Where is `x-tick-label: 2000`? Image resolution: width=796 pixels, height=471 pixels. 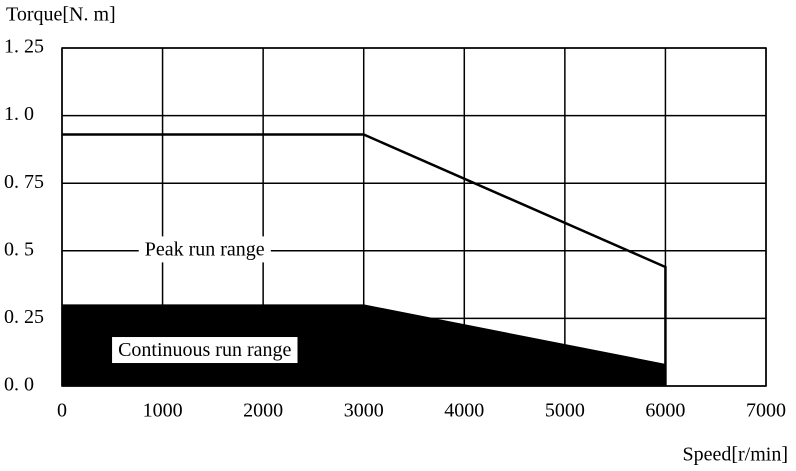 x-tick-label: 2000 is located at coordinates (263, 411).